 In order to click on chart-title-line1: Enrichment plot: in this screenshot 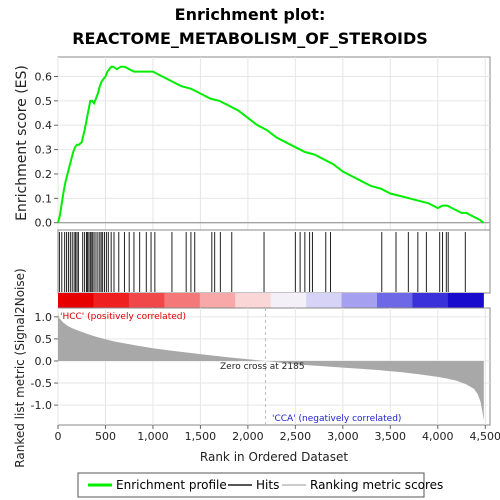, I will do `click(250, 14)`.